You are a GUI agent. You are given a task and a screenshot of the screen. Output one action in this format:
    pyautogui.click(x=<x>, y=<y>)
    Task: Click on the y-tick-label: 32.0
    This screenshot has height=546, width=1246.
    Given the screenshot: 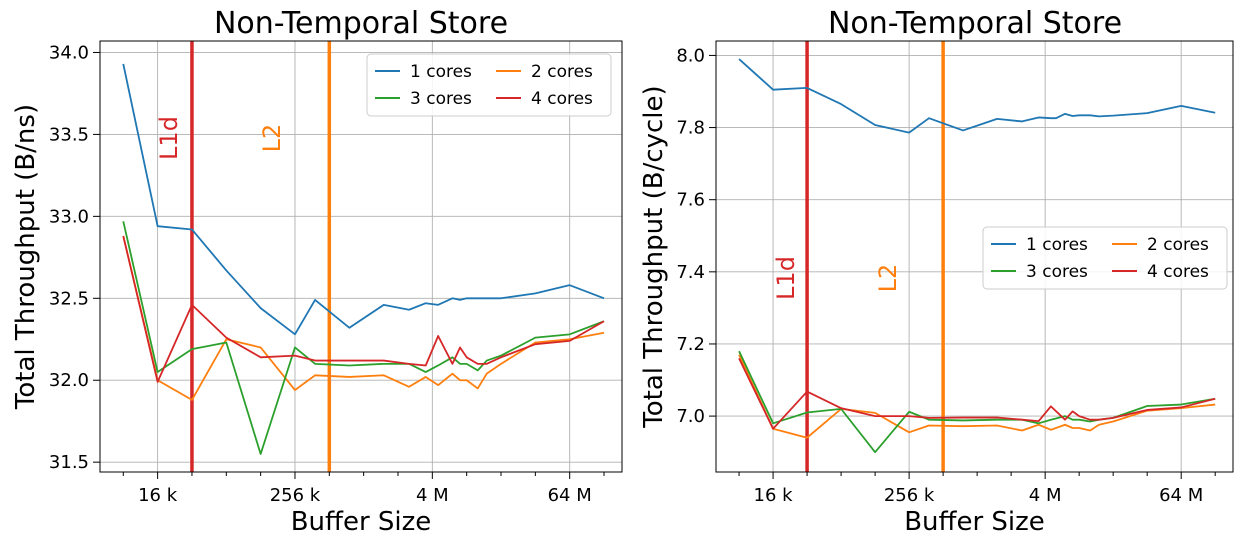 What is the action you would take?
    pyautogui.click(x=69, y=380)
    